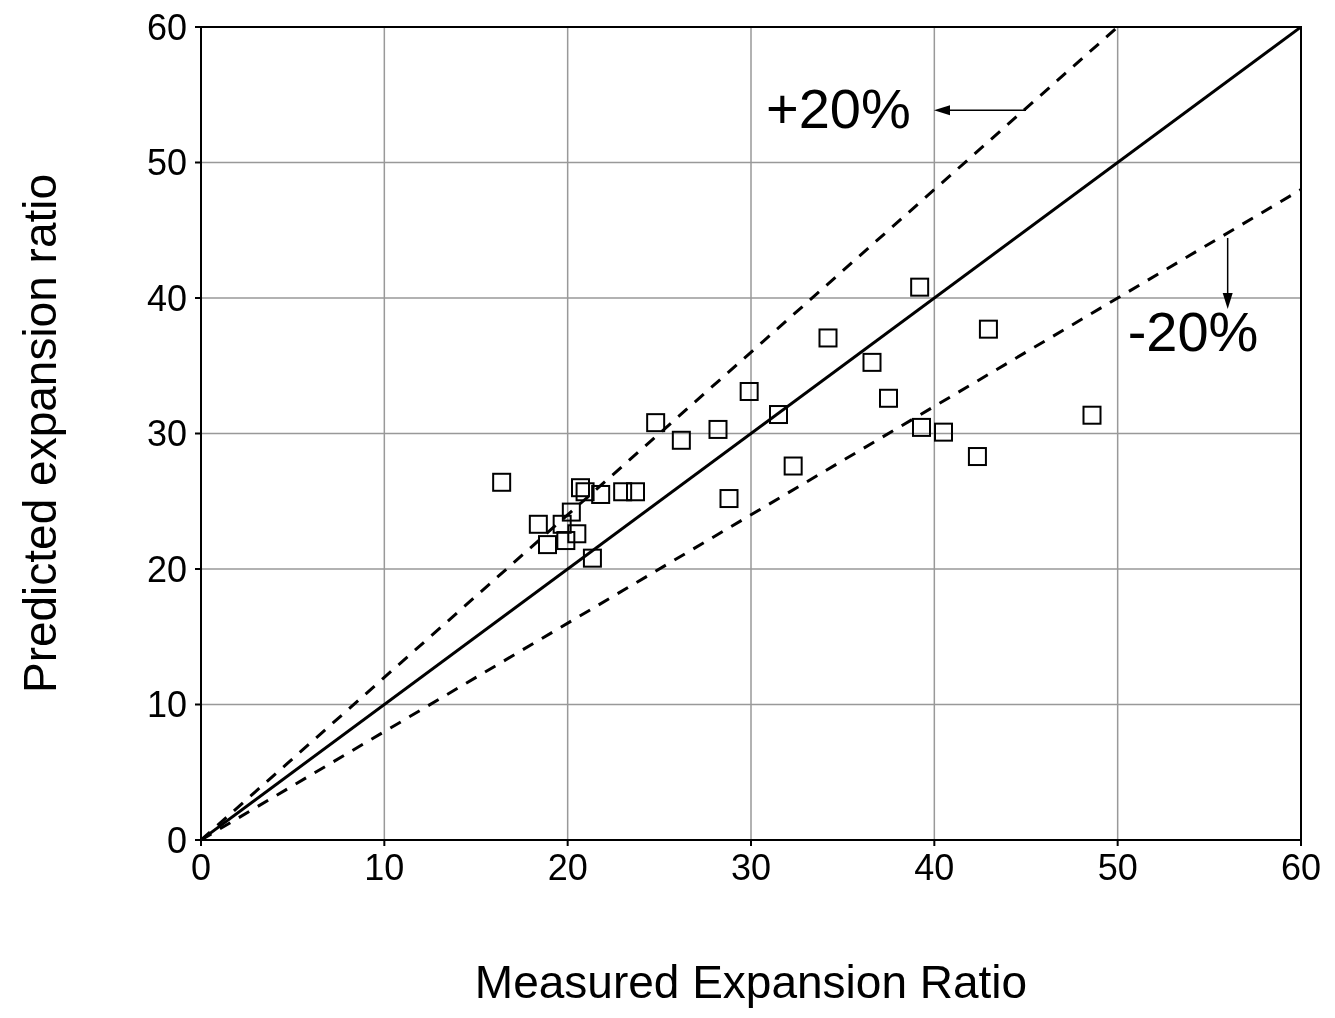 The width and height of the screenshot is (1335, 1018). What do you see at coordinates (934, 867) in the screenshot?
I see `x-tick-label: 40` at bounding box center [934, 867].